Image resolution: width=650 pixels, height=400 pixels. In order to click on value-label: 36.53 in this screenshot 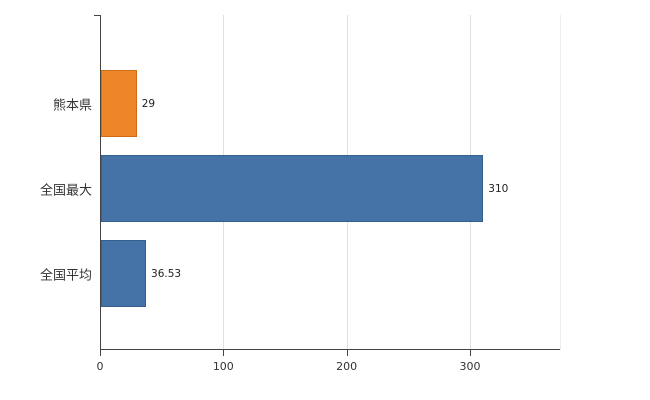, I will do `click(166, 273)`.